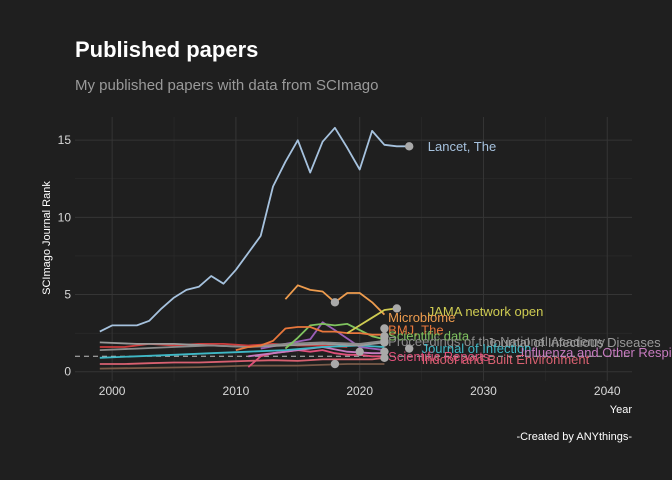  Describe the element at coordinates (621, 410) in the screenshot. I see `x-axis-title: Year` at that location.